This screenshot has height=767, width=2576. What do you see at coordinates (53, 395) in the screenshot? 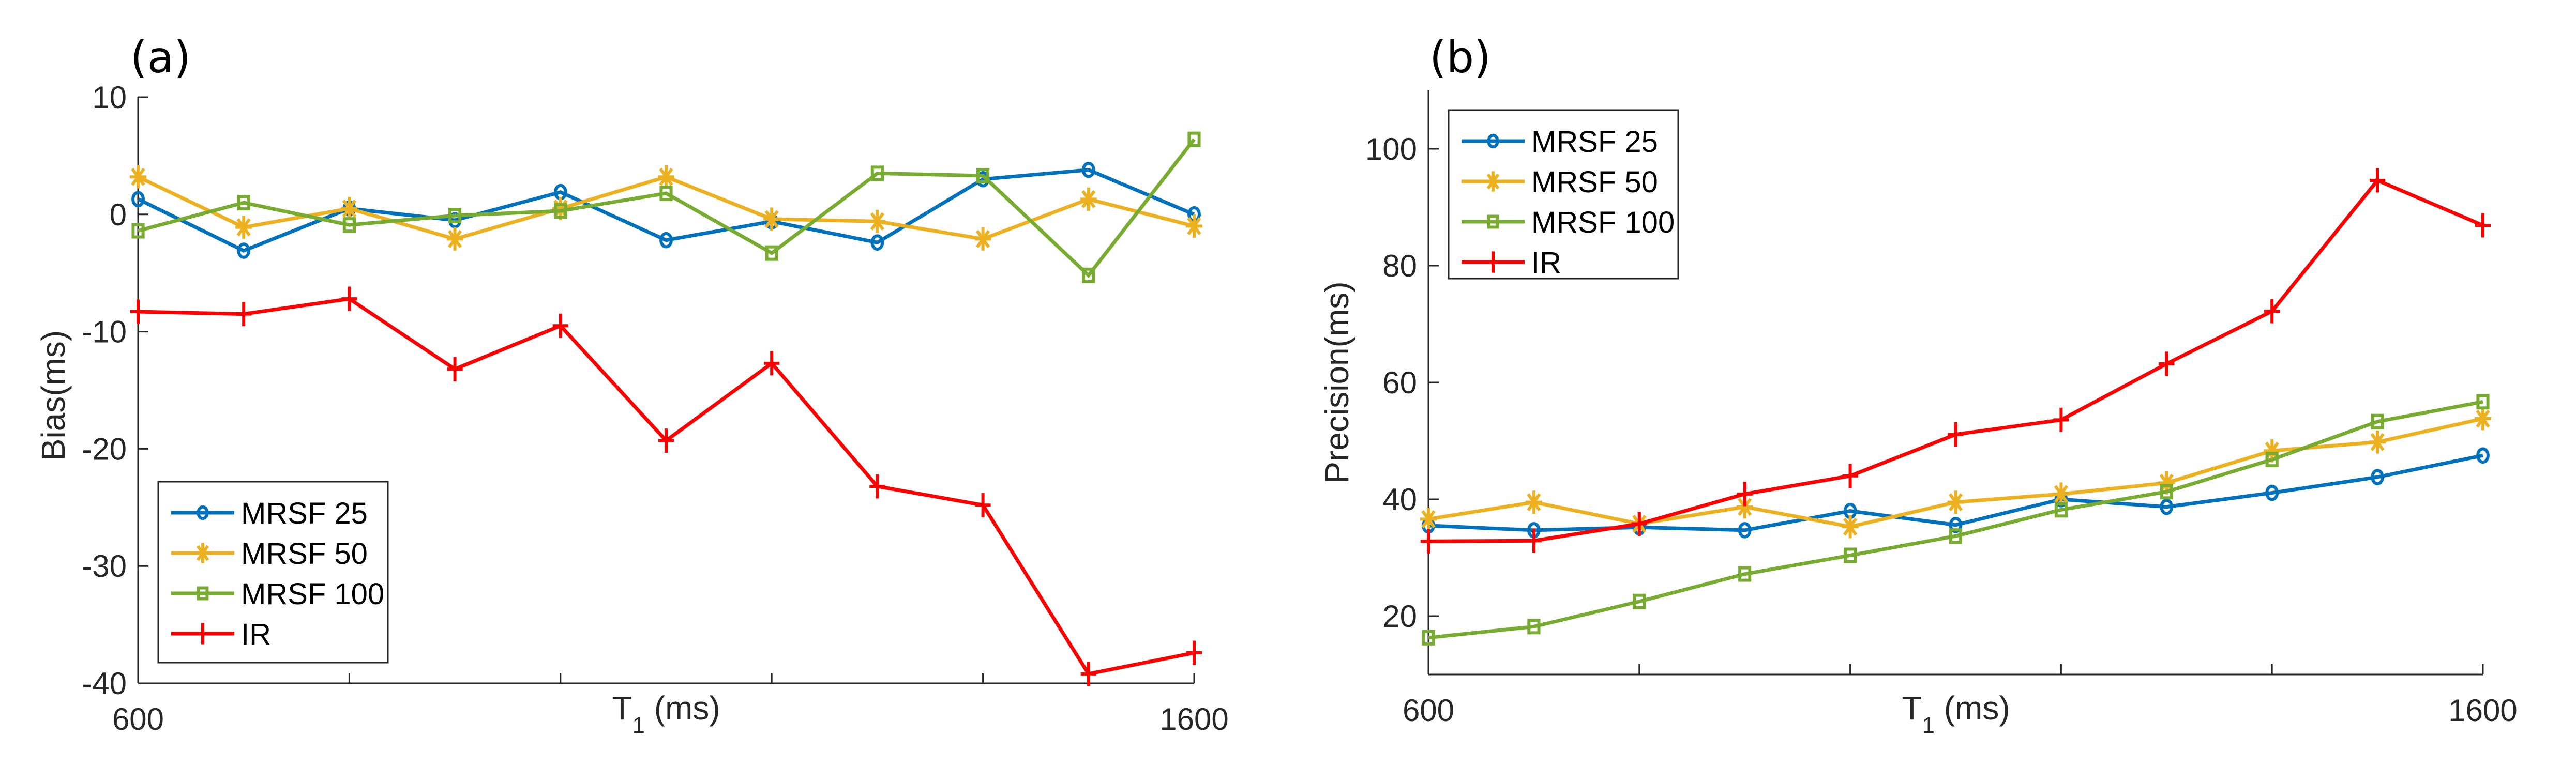
I see `y-axis-label-bias: Bias(ms)` at bounding box center [53, 395].